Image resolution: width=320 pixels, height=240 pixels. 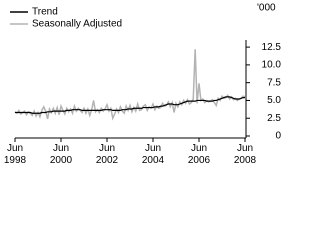 What do you see at coordinates (274, 82) in the screenshot?
I see `y-tick-label: 7.5` at bounding box center [274, 82].